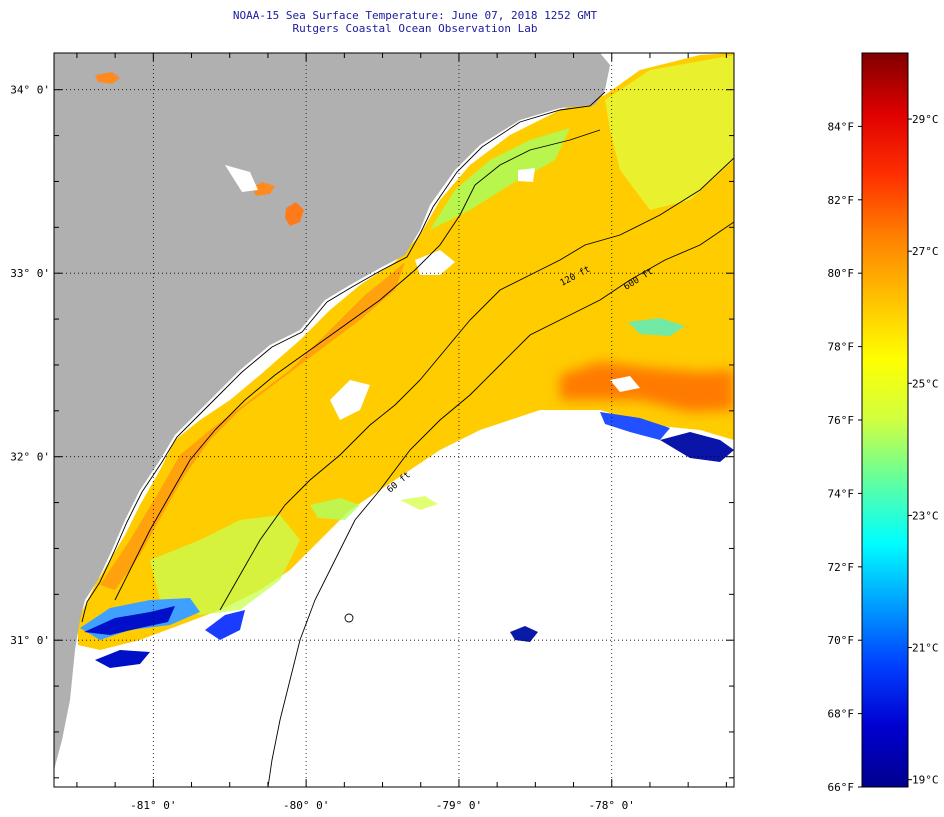 Image resolution: width=944 pixels, height=817 pixels. I want to click on colorbar-f-label: 70°F, so click(841, 640).